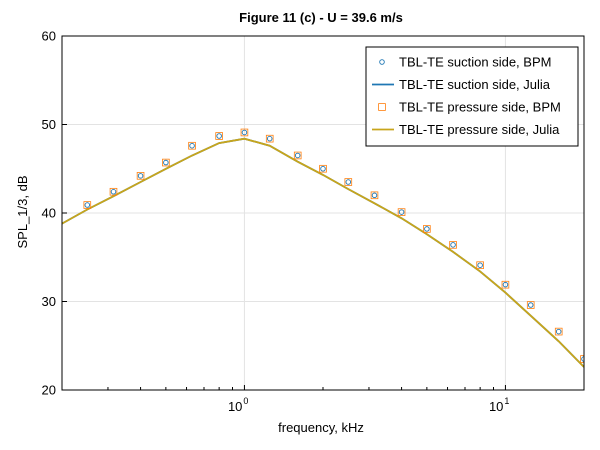 This screenshot has height=450, width=600. I want to click on chart-title: Figure 11 (c) - U = 39.6 m/s, so click(321, 17).